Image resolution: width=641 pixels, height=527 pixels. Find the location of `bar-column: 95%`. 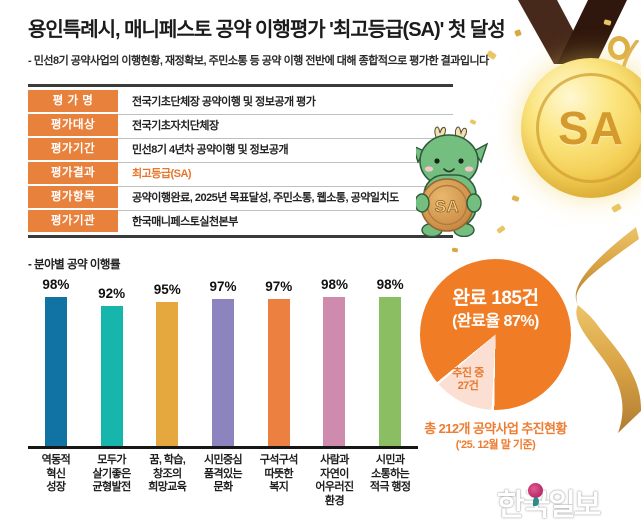

bar-column: 95% is located at coordinates (167, 359).